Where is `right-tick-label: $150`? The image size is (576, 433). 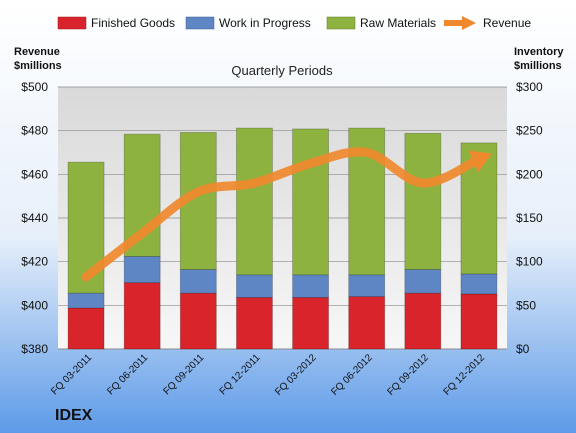 right-tick-label: $150 is located at coordinates (529, 218).